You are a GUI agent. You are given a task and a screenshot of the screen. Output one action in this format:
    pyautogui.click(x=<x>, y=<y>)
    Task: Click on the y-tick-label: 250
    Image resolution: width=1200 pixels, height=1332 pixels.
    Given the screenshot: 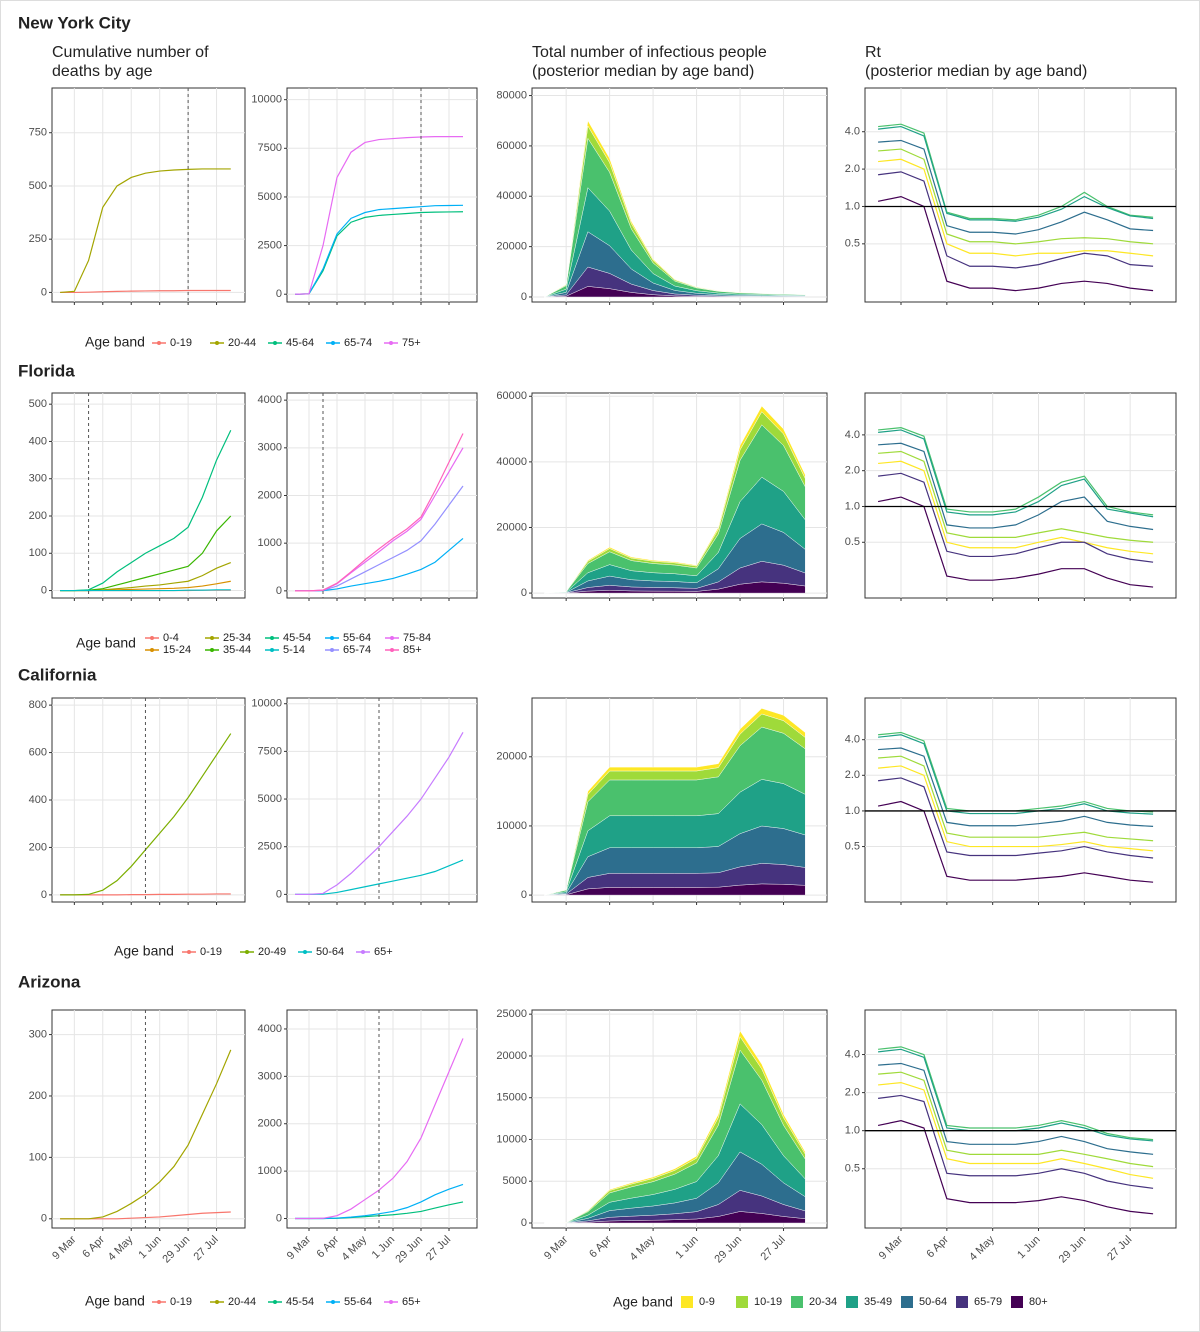 What is the action you would take?
    pyautogui.click(x=38, y=239)
    